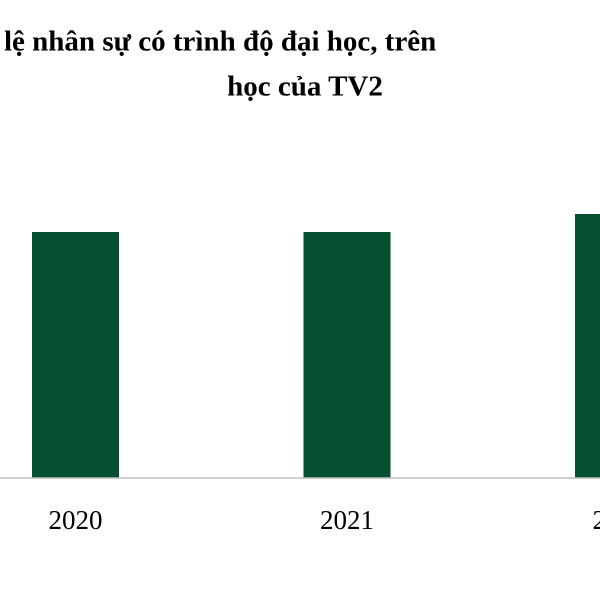  What do you see at coordinates (76, 520) in the screenshot?
I see `x-tick-label: 2020` at bounding box center [76, 520].